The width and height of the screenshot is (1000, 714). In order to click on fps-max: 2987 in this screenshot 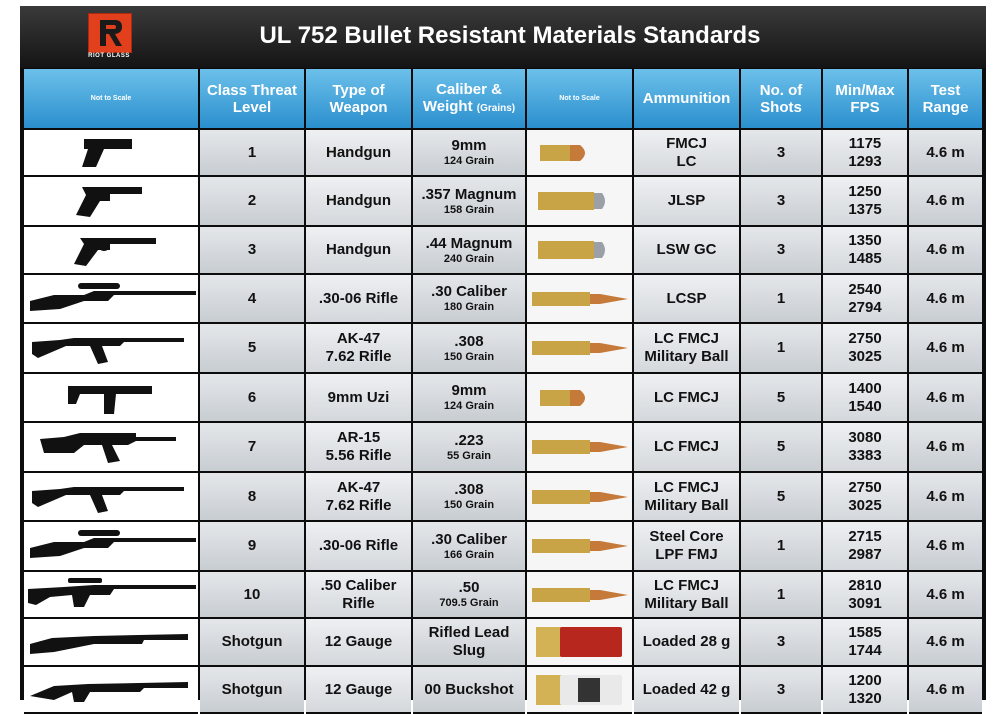, I will do `click(865, 555)`.